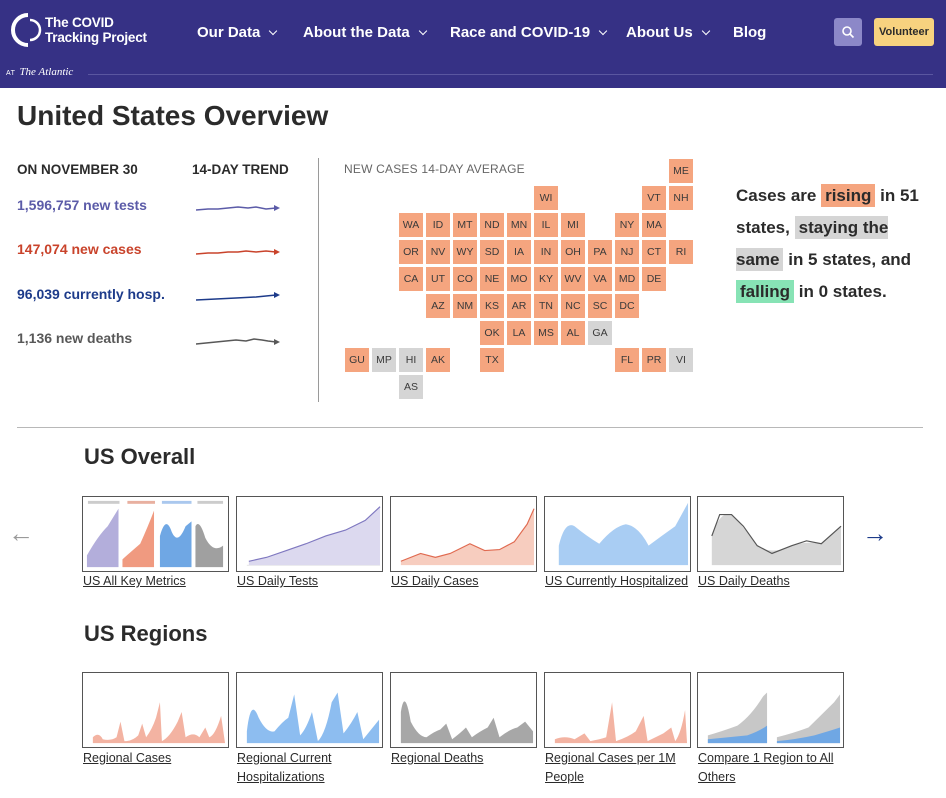 This screenshot has height=798, width=946. Describe the element at coordinates (411, 387) in the screenshot. I see `state-tile-as: AS` at that location.